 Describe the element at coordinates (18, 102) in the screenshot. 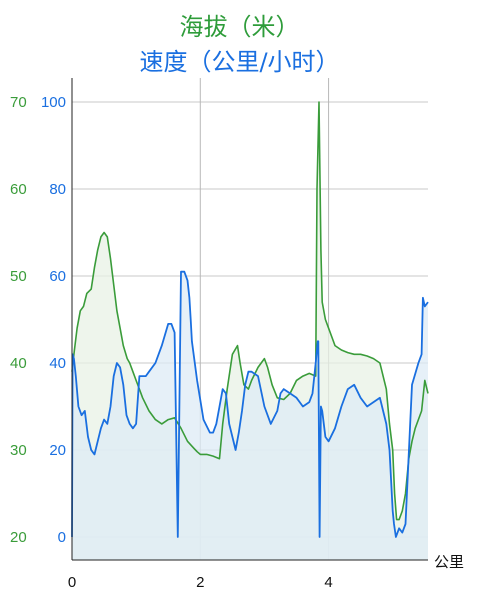

I see `elevation-tick-label: 70` at that location.